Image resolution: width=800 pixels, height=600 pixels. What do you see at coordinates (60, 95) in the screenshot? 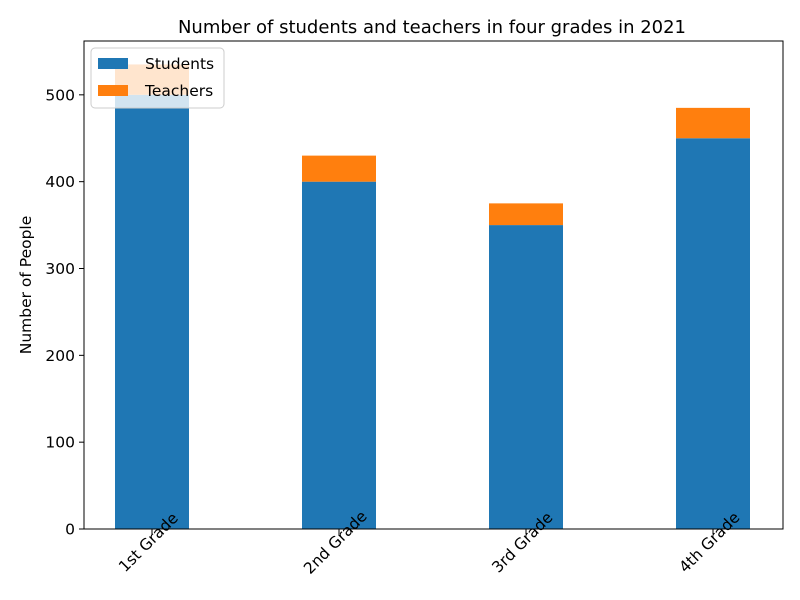
I see `y-tick-label: 500` at bounding box center [60, 95].